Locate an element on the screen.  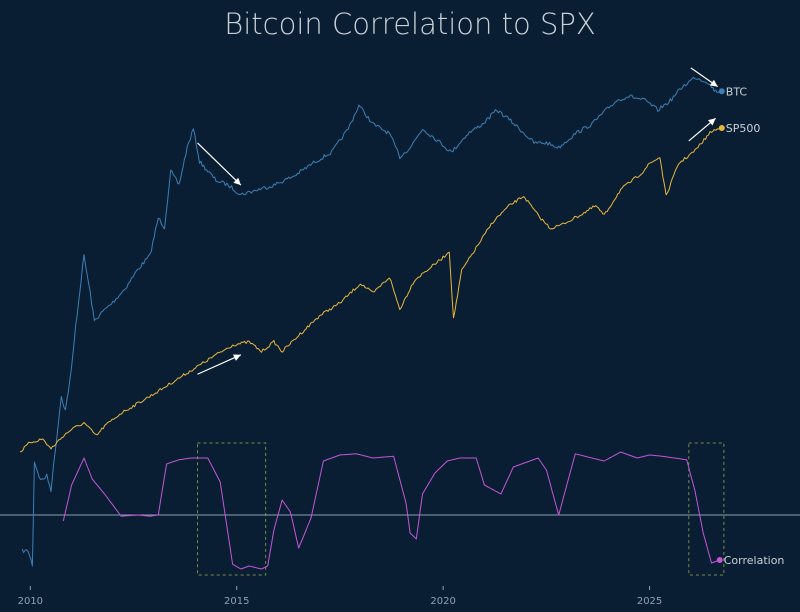
series-end-labels: BTC SP500 Correlation is located at coordinates (750, 326).